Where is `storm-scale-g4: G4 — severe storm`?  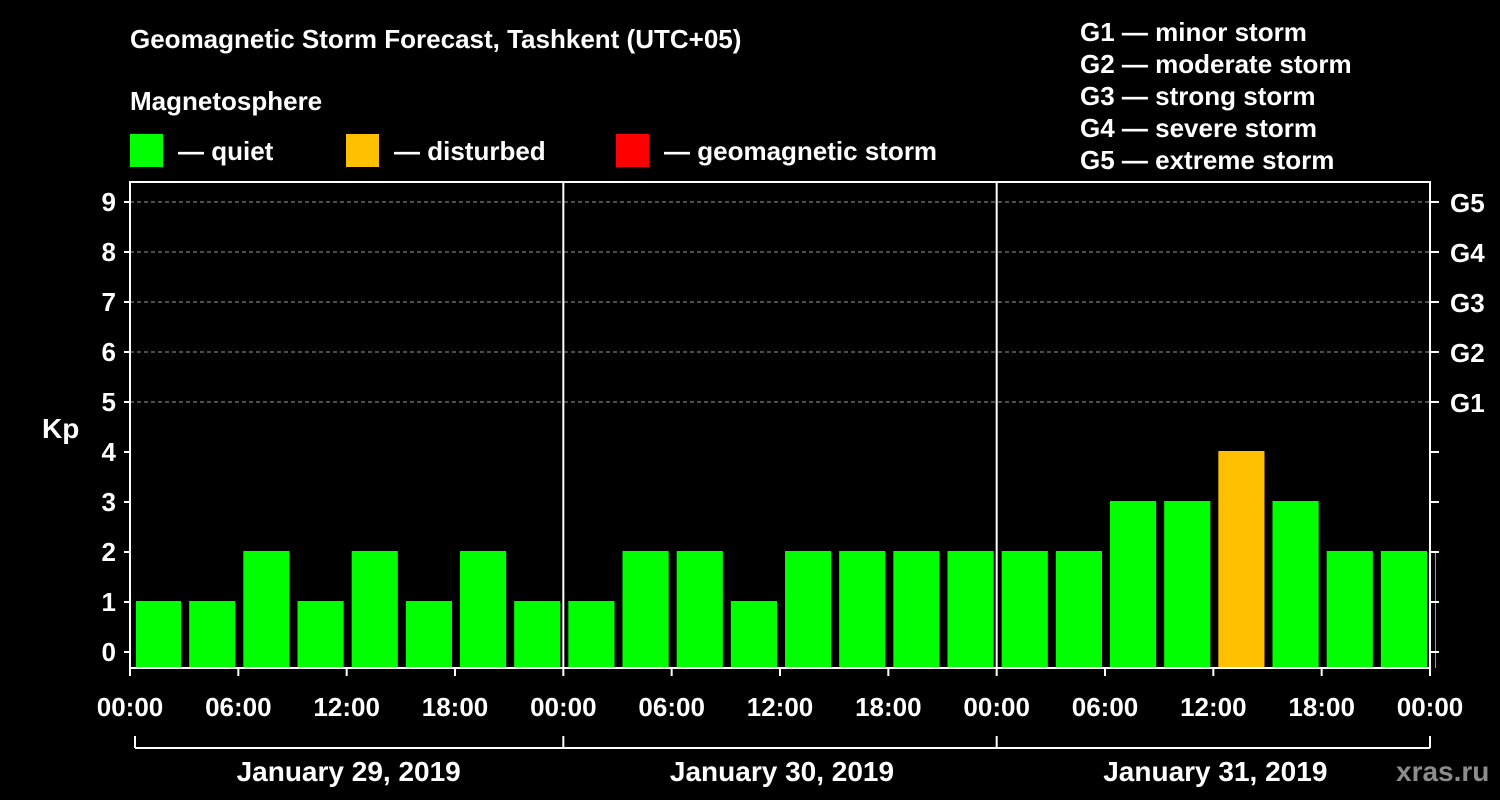
storm-scale-g4: G4 — severe storm is located at coordinates (1199, 128).